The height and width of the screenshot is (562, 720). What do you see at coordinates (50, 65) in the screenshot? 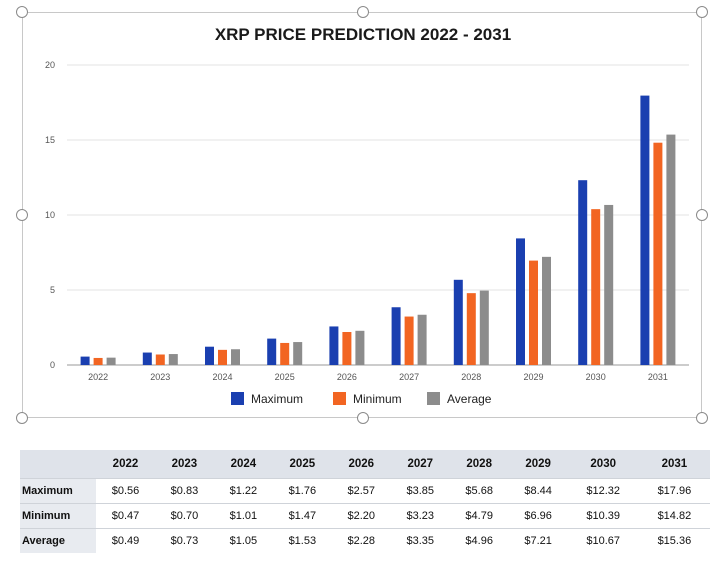
I see `y-tick-label: 20` at bounding box center [50, 65].